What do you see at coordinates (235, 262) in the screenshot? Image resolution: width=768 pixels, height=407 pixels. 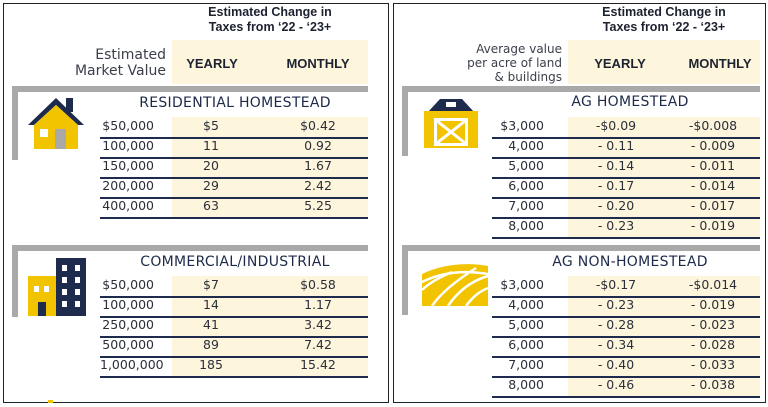 I see `com-title: COMMERCIAL/INDUSTRIAL` at bounding box center [235, 262].